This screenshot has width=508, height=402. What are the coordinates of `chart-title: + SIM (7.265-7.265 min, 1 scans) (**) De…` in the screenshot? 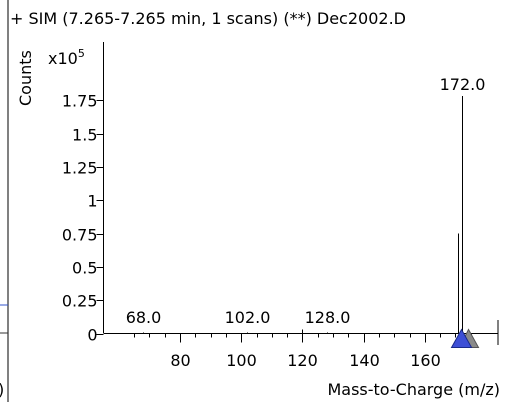 It's located at (208, 18).